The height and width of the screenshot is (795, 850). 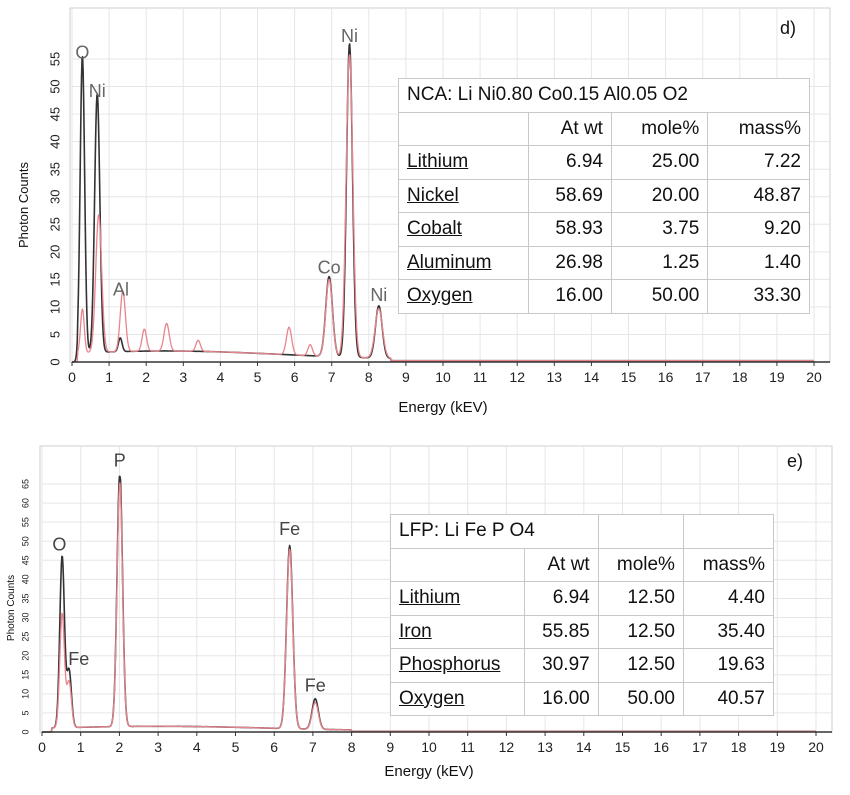 What do you see at coordinates (25, 637) in the screenshot?
I see `y-tick-label: 25` at bounding box center [25, 637].